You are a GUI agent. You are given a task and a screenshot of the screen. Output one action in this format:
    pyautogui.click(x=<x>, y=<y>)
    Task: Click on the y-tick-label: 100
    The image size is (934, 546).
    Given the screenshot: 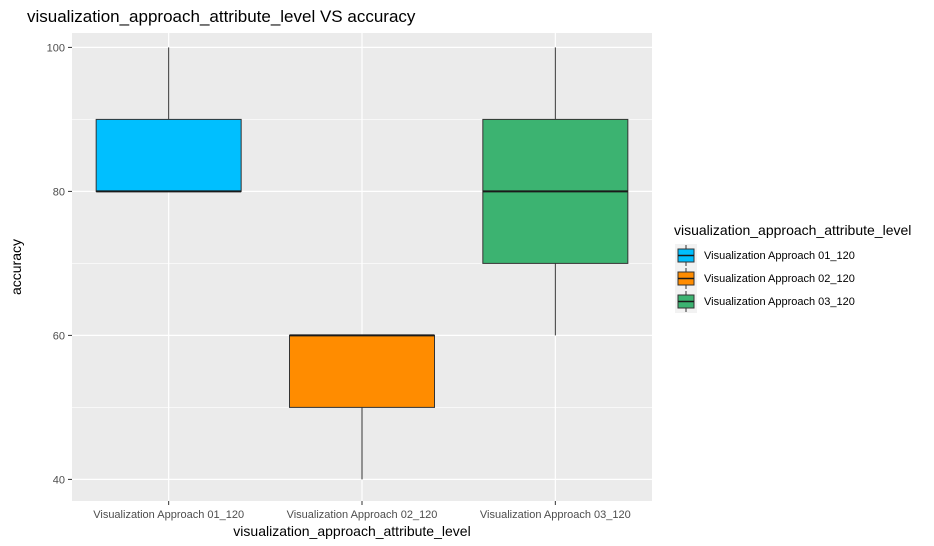 What is the action you would take?
    pyautogui.click(x=56, y=48)
    